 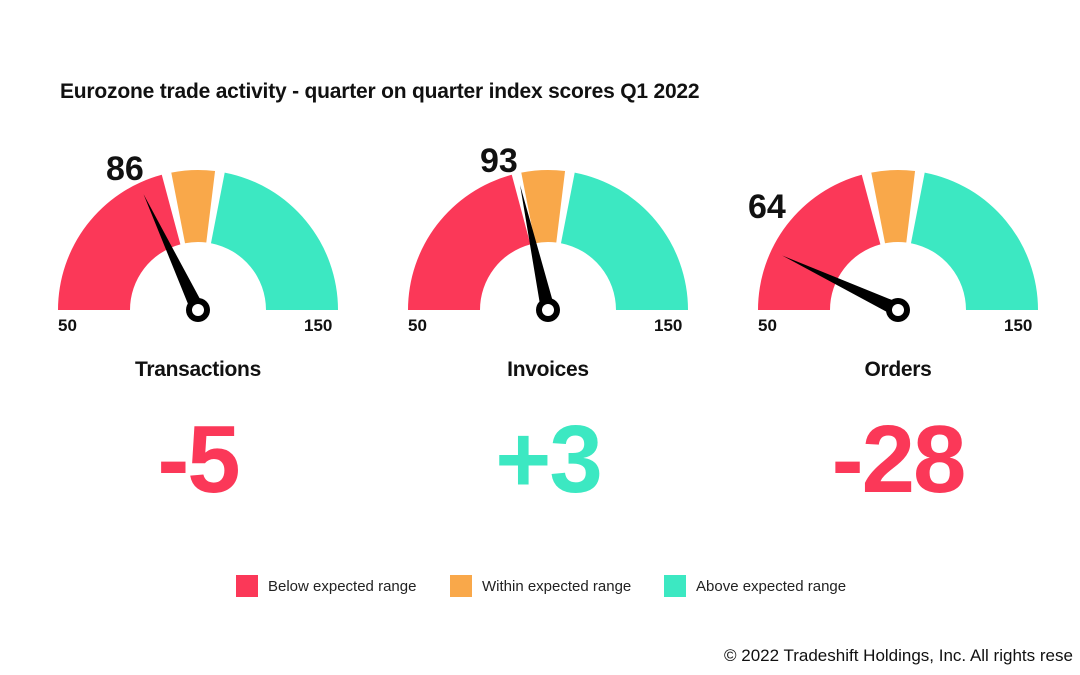 What do you see at coordinates (342, 586) in the screenshot?
I see `legend-label: Below expected range` at bounding box center [342, 586].